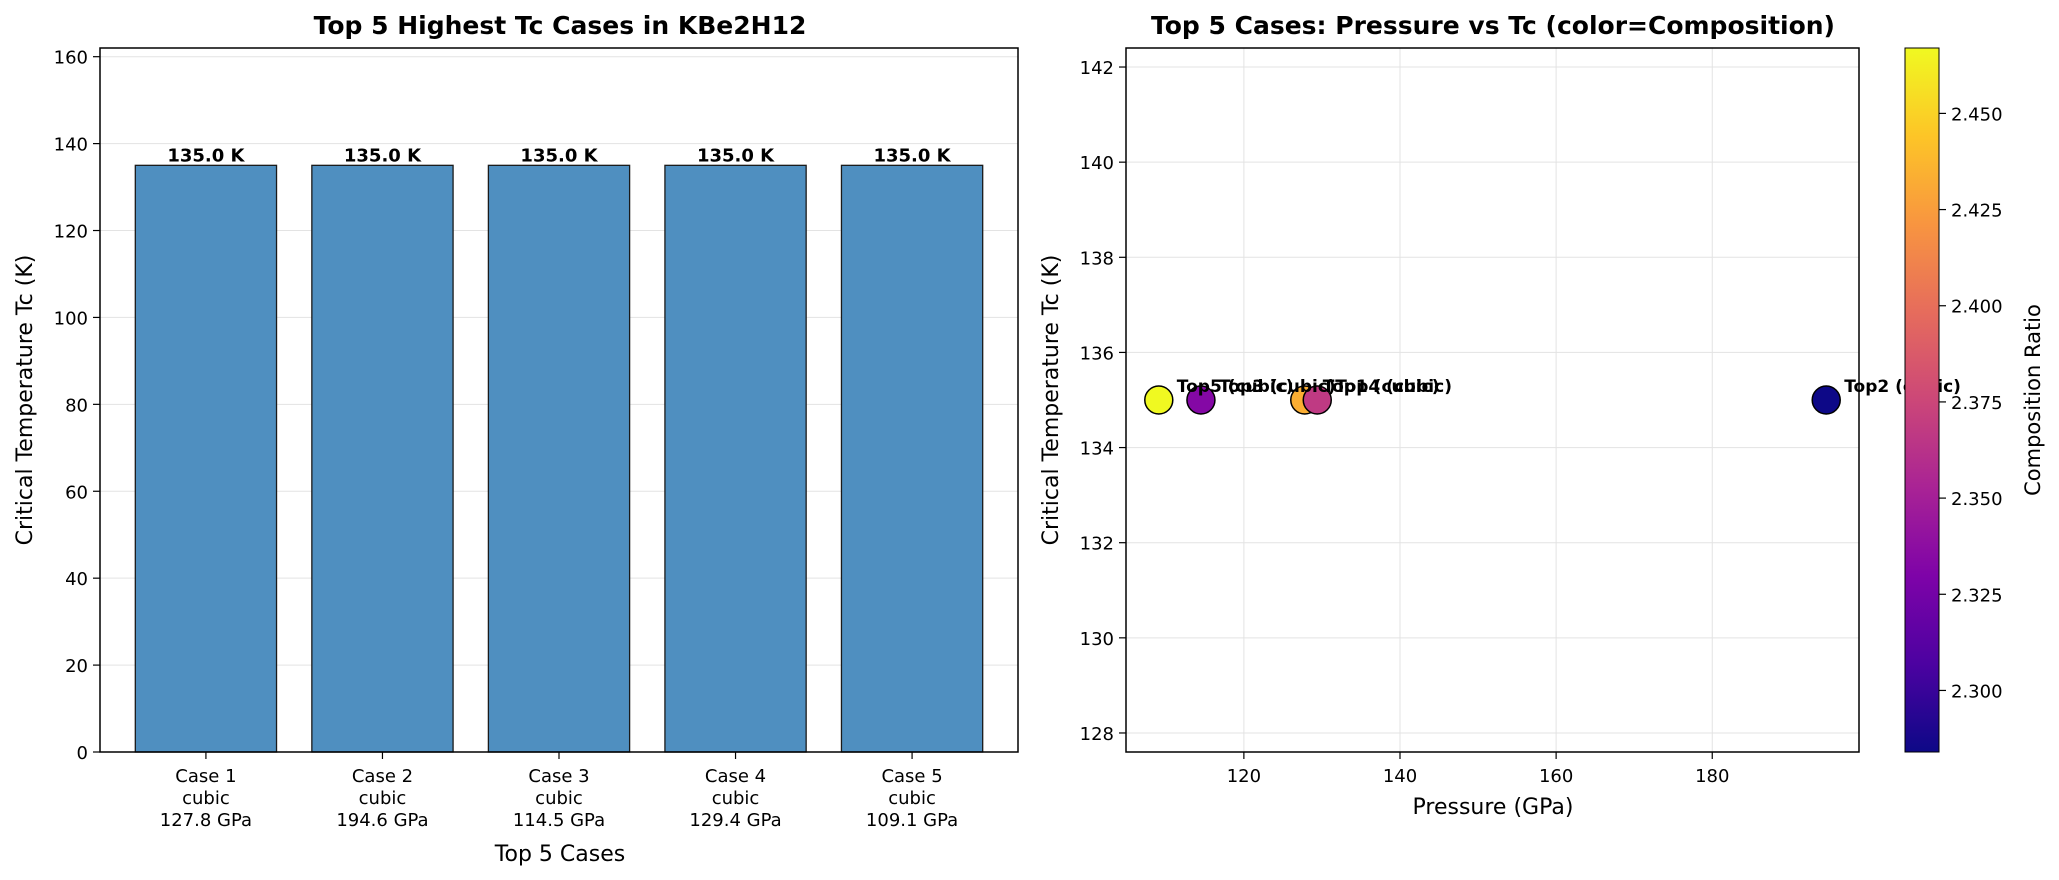  What do you see at coordinates (1097, 68) in the screenshot?
I see `scatter-y-tick-label: 142` at bounding box center [1097, 68].